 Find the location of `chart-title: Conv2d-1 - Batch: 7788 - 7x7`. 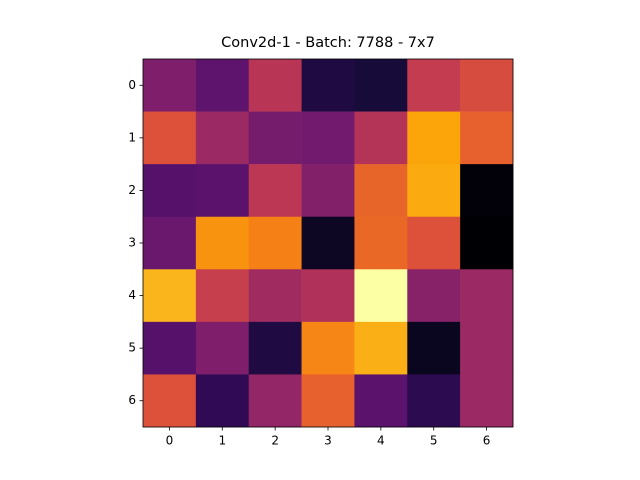

chart-title: Conv2d-1 - Batch: 7788 - 7x7 is located at coordinates (328, 43).